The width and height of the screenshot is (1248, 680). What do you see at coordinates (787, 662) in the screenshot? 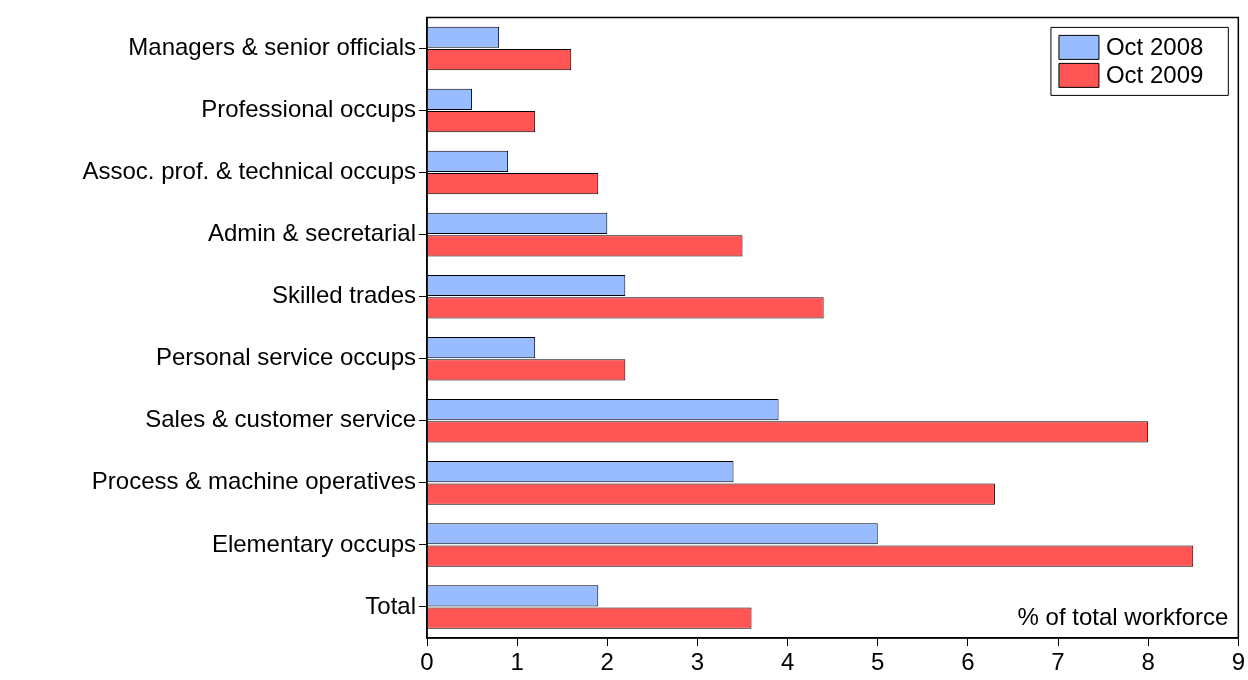
I see `x-tick-label: 4` at bounding box center [787, 662].